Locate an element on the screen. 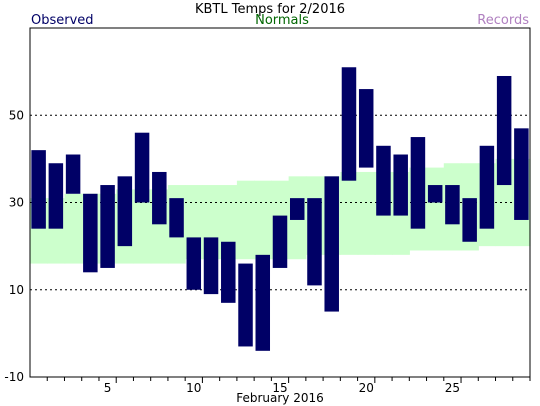 The image size is (540, 406). x-tick-label-15: 15 is located at coordinates (279, 388).